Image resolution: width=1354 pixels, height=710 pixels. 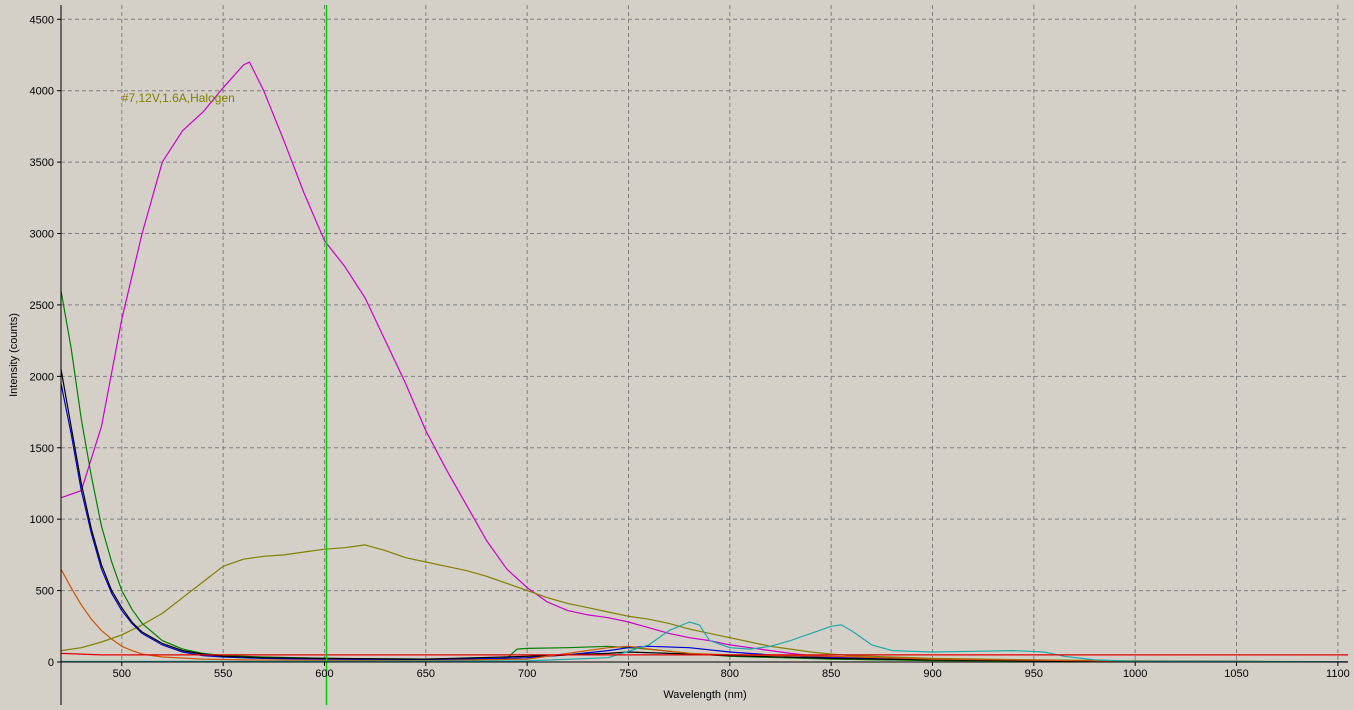 I want to click on y-tick-label: 1000, so click(x=42, y=520).